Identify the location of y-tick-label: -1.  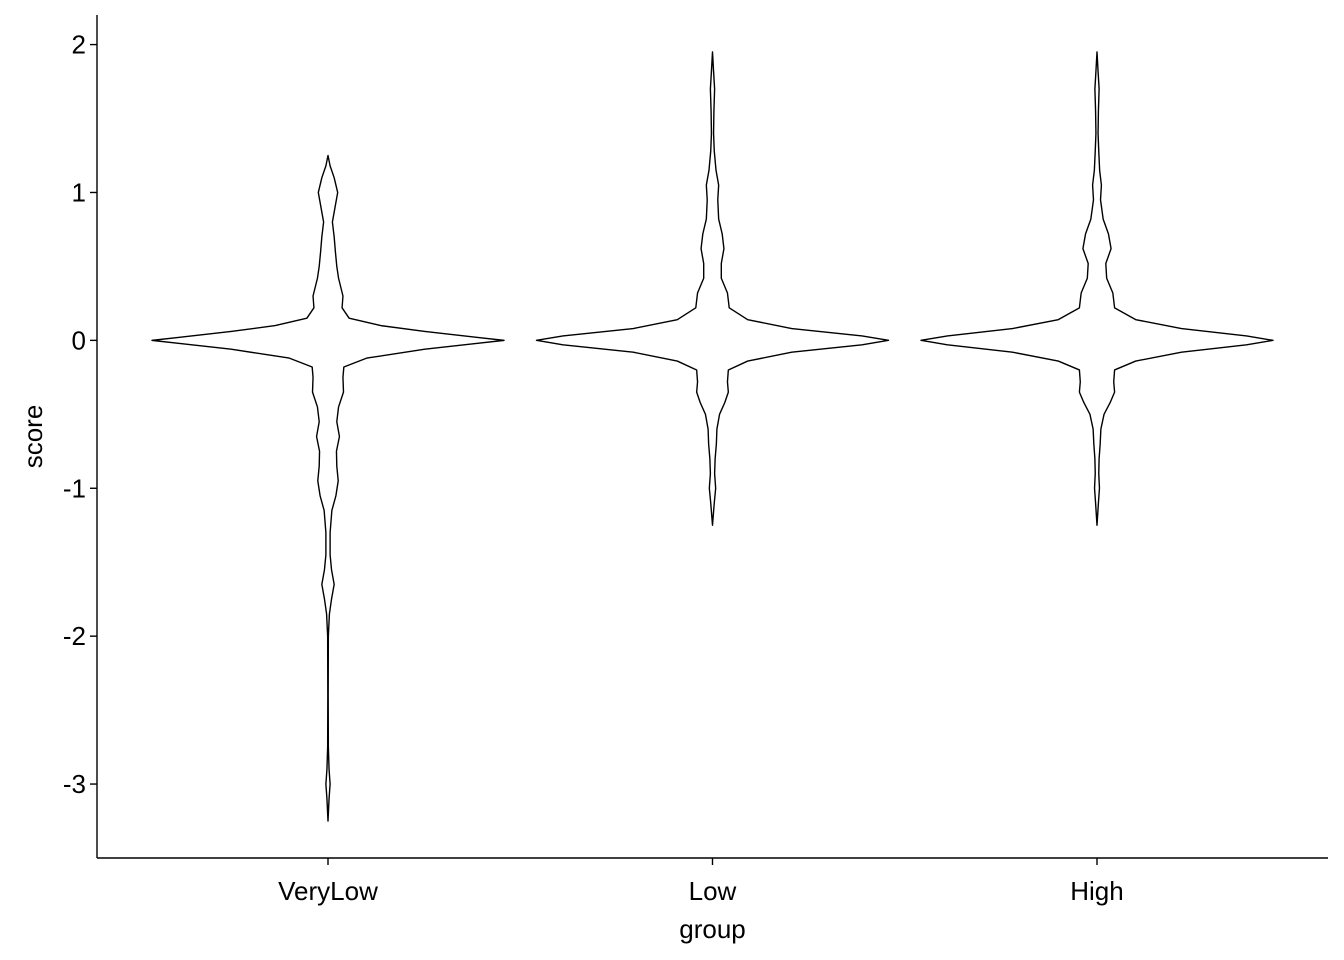
(74, 488).